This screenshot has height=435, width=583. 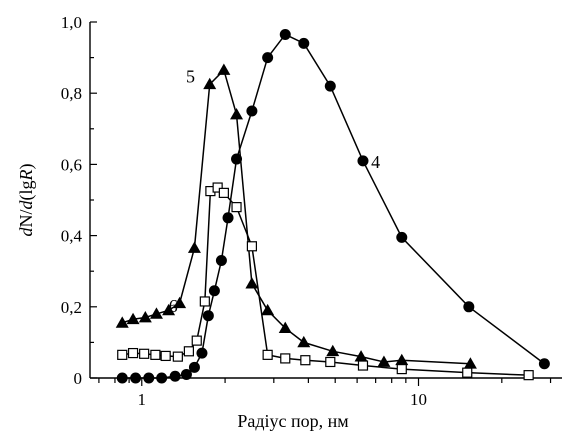 I want to click on y-tick-label: 0,2, so click(x=71, y=307).